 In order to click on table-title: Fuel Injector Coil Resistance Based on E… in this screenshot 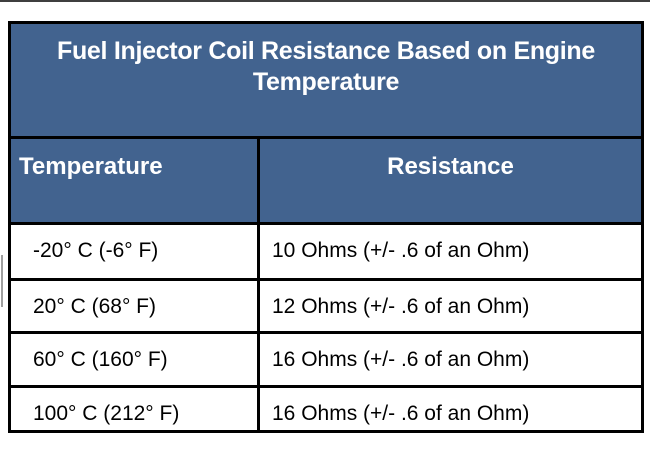, I will do `click(325, 66)`.